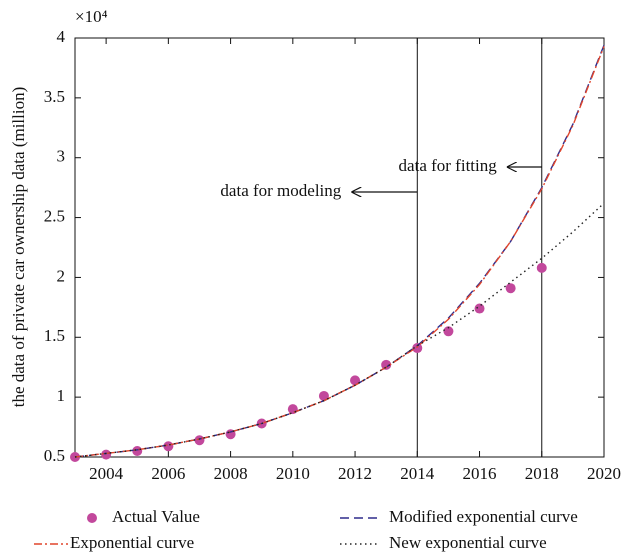 This screenshot has height=559, width=625. I want to click on legend-label: New exponential curve, so click(468, 542).